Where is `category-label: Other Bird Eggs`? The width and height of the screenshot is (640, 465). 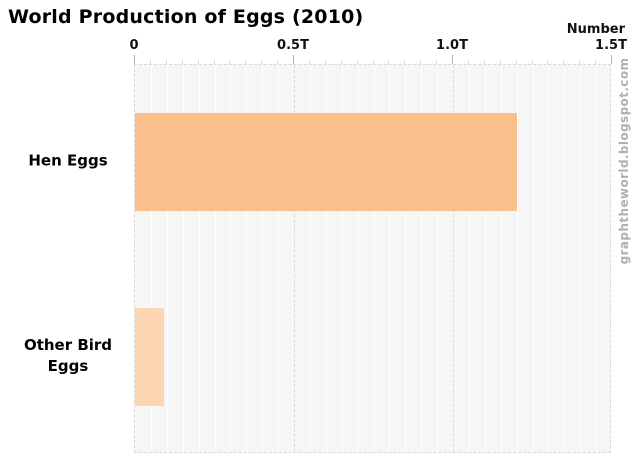
category-label: Other Bird Eggs is located at coordinates (68, 355).